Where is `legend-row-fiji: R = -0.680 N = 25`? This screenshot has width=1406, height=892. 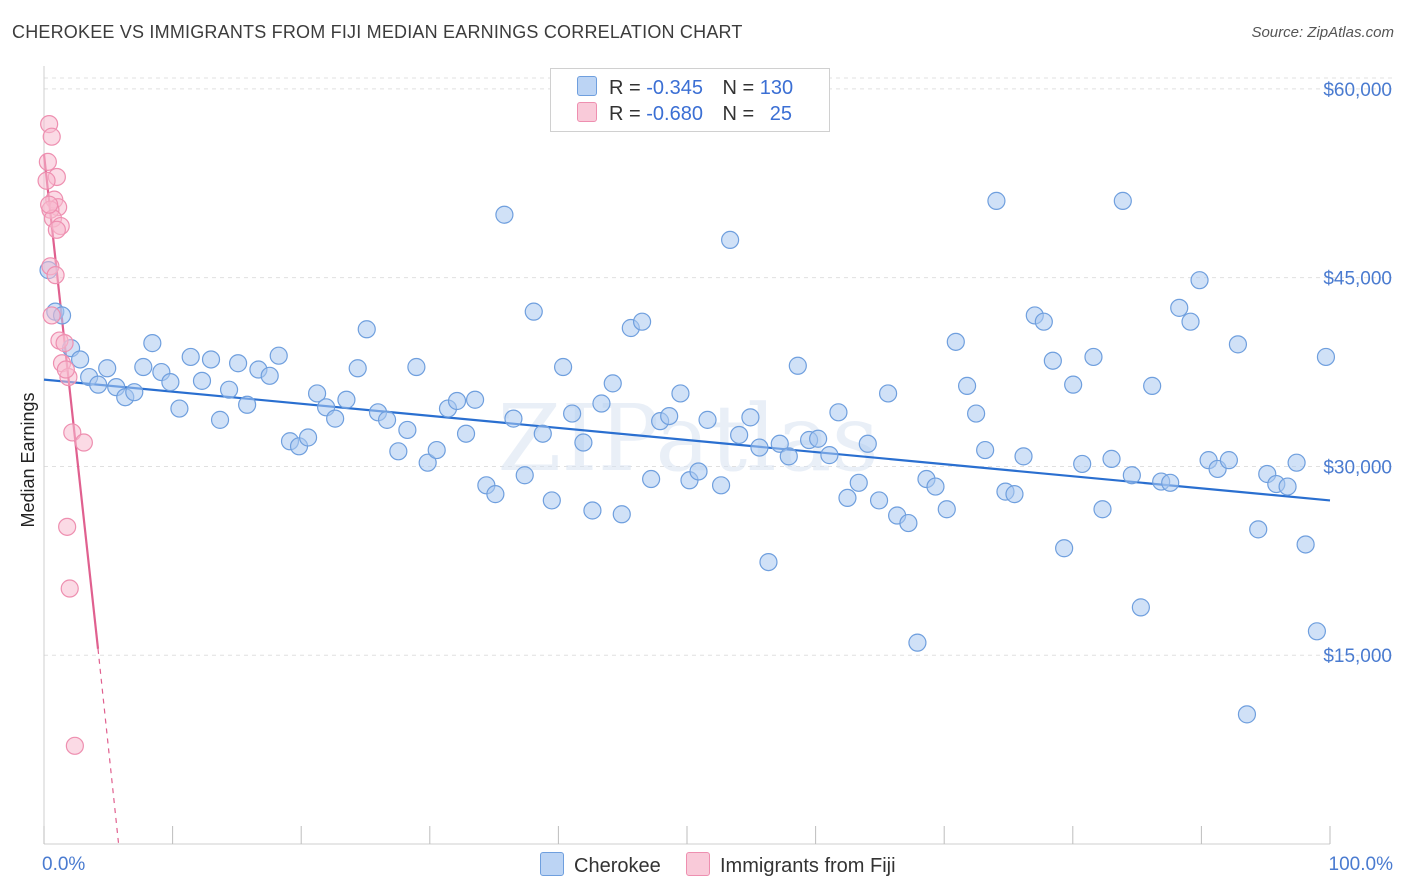 legend-row-fiji: R = -0.680 N = 25 is located at coordinates (684, 114).